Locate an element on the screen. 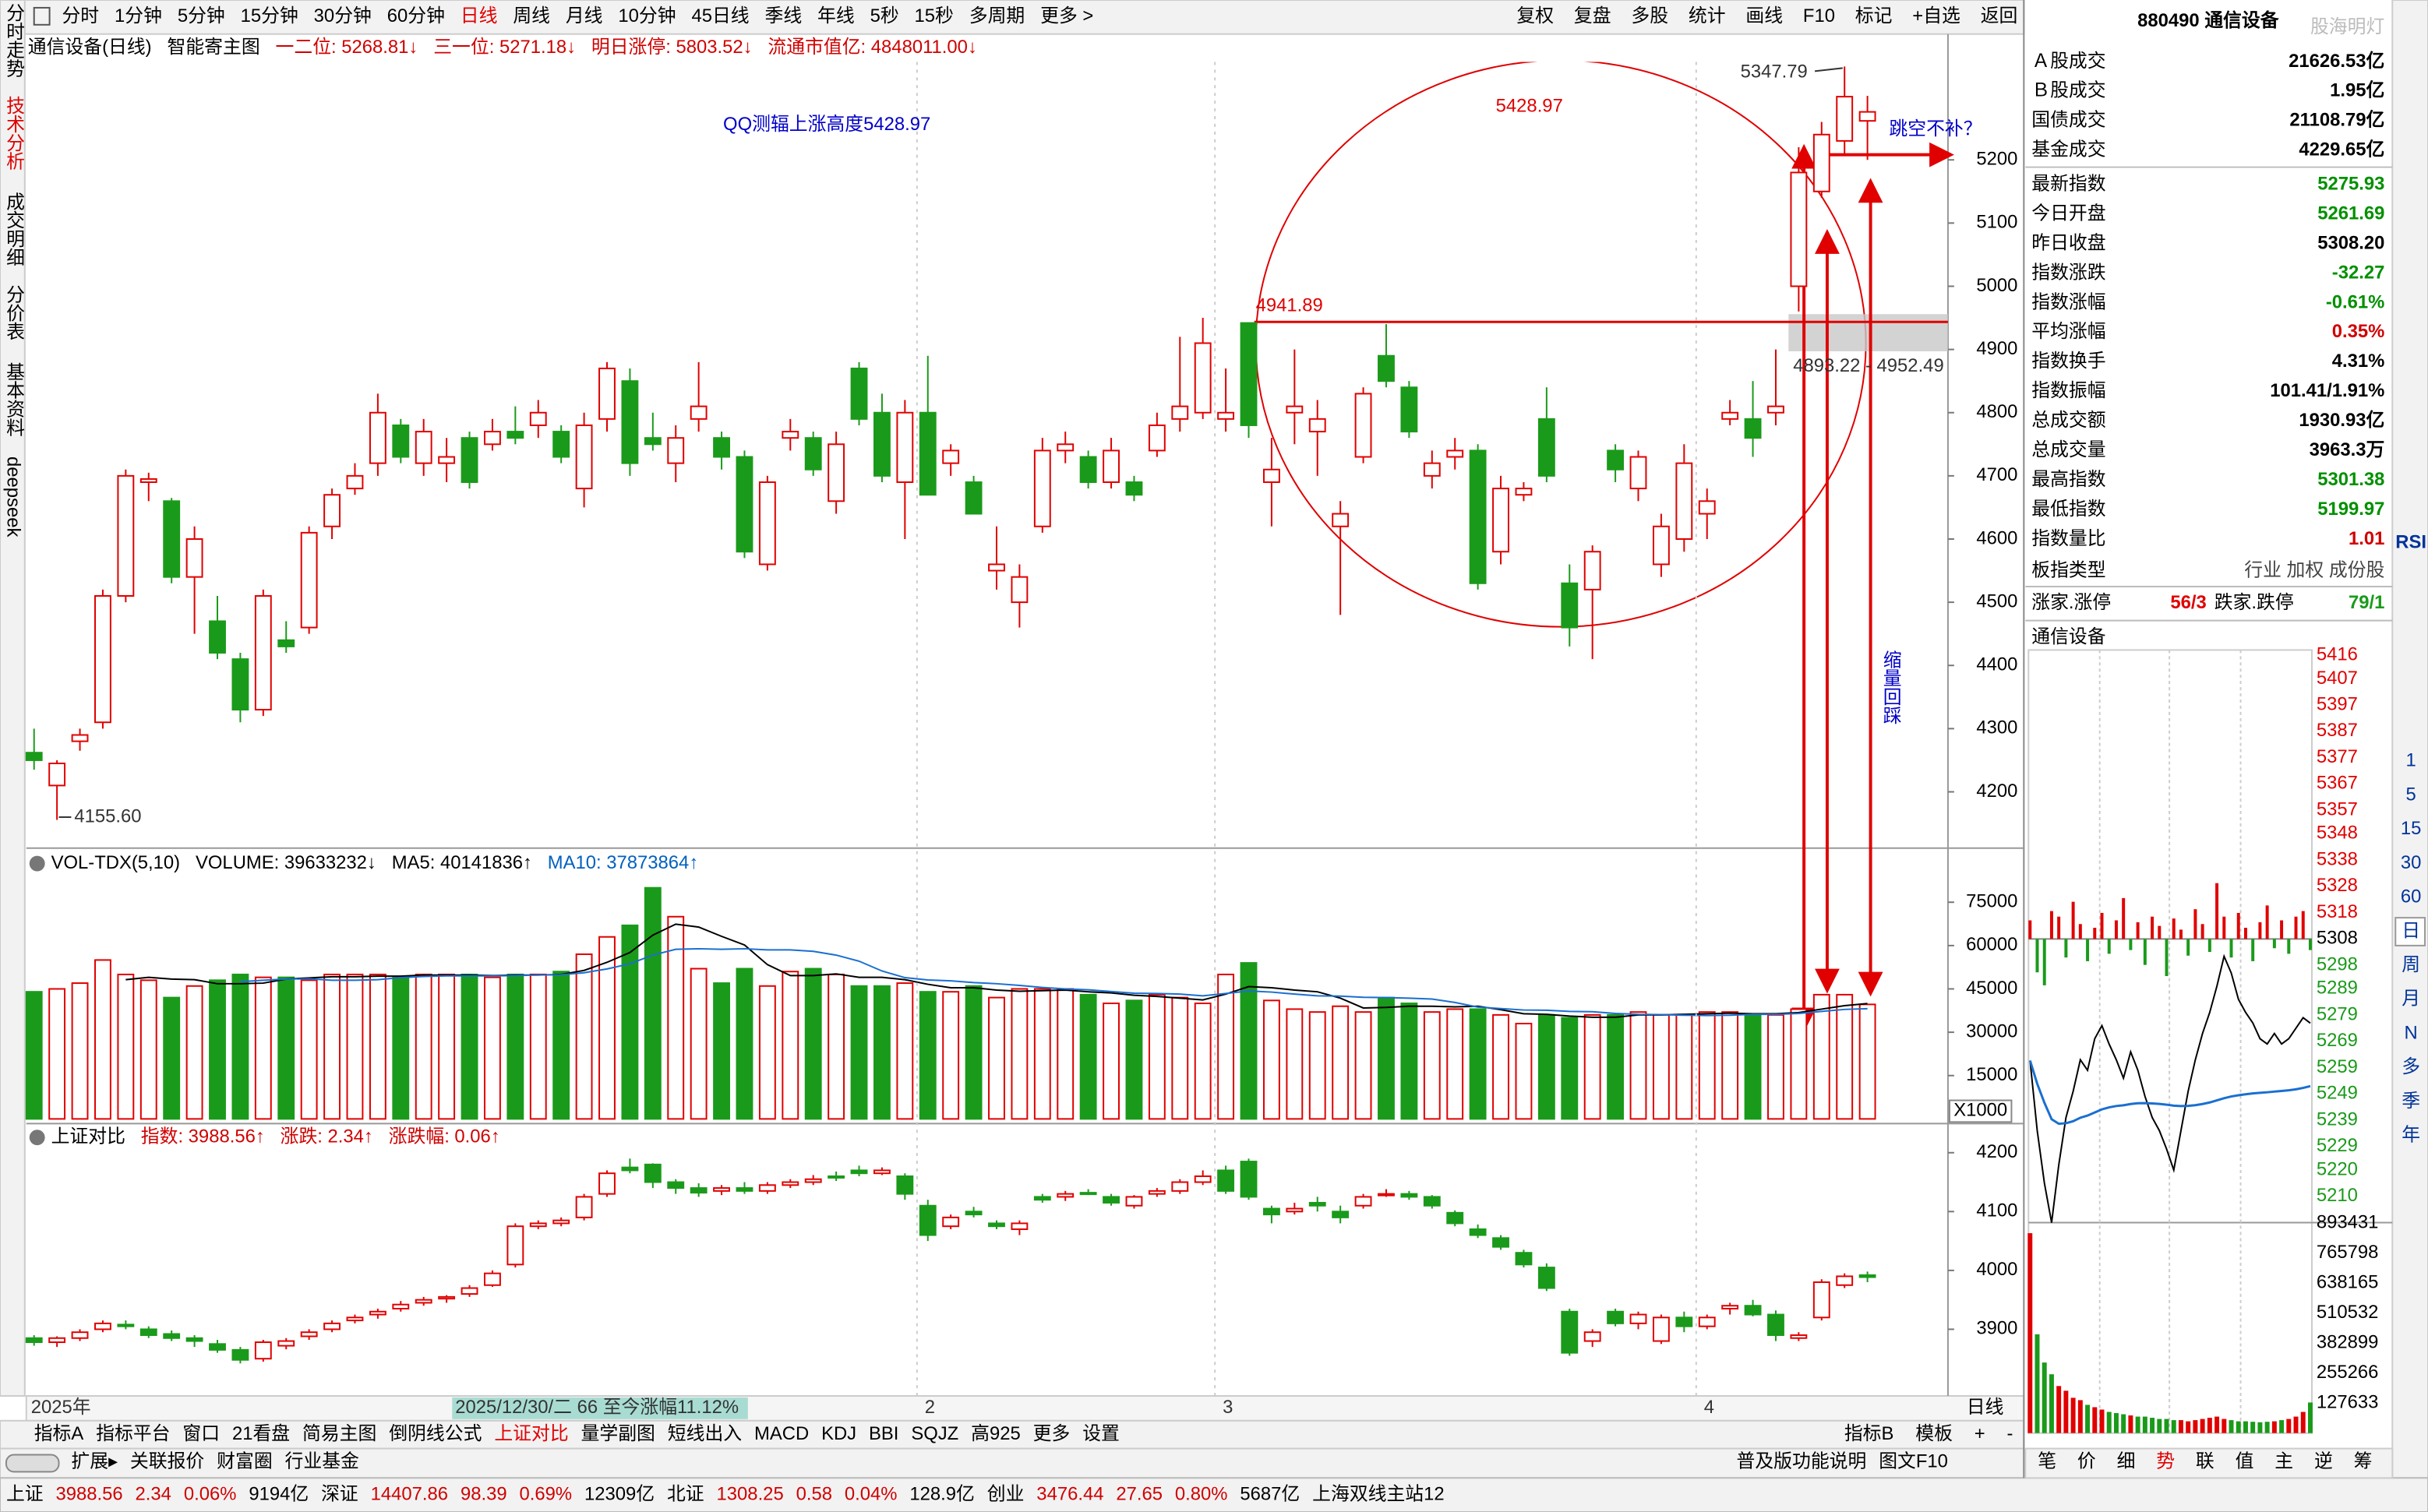 The width and height of the screenshot is (2428, 1512). panel-tab: 筹 is located at coordinates (2363, 1462).